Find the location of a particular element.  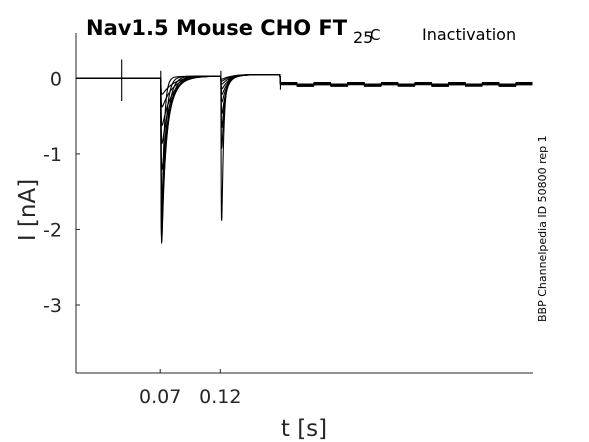

y-tick-label: -1 is located at coordinates (52, 155).